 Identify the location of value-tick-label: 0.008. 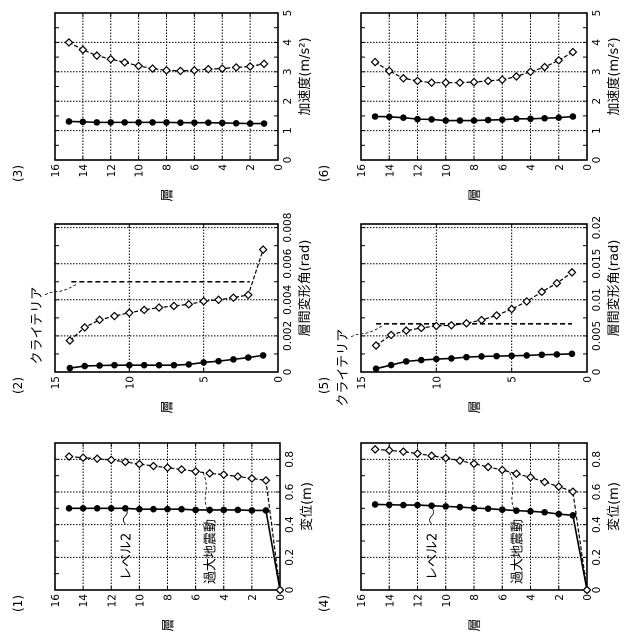
(288, 228).